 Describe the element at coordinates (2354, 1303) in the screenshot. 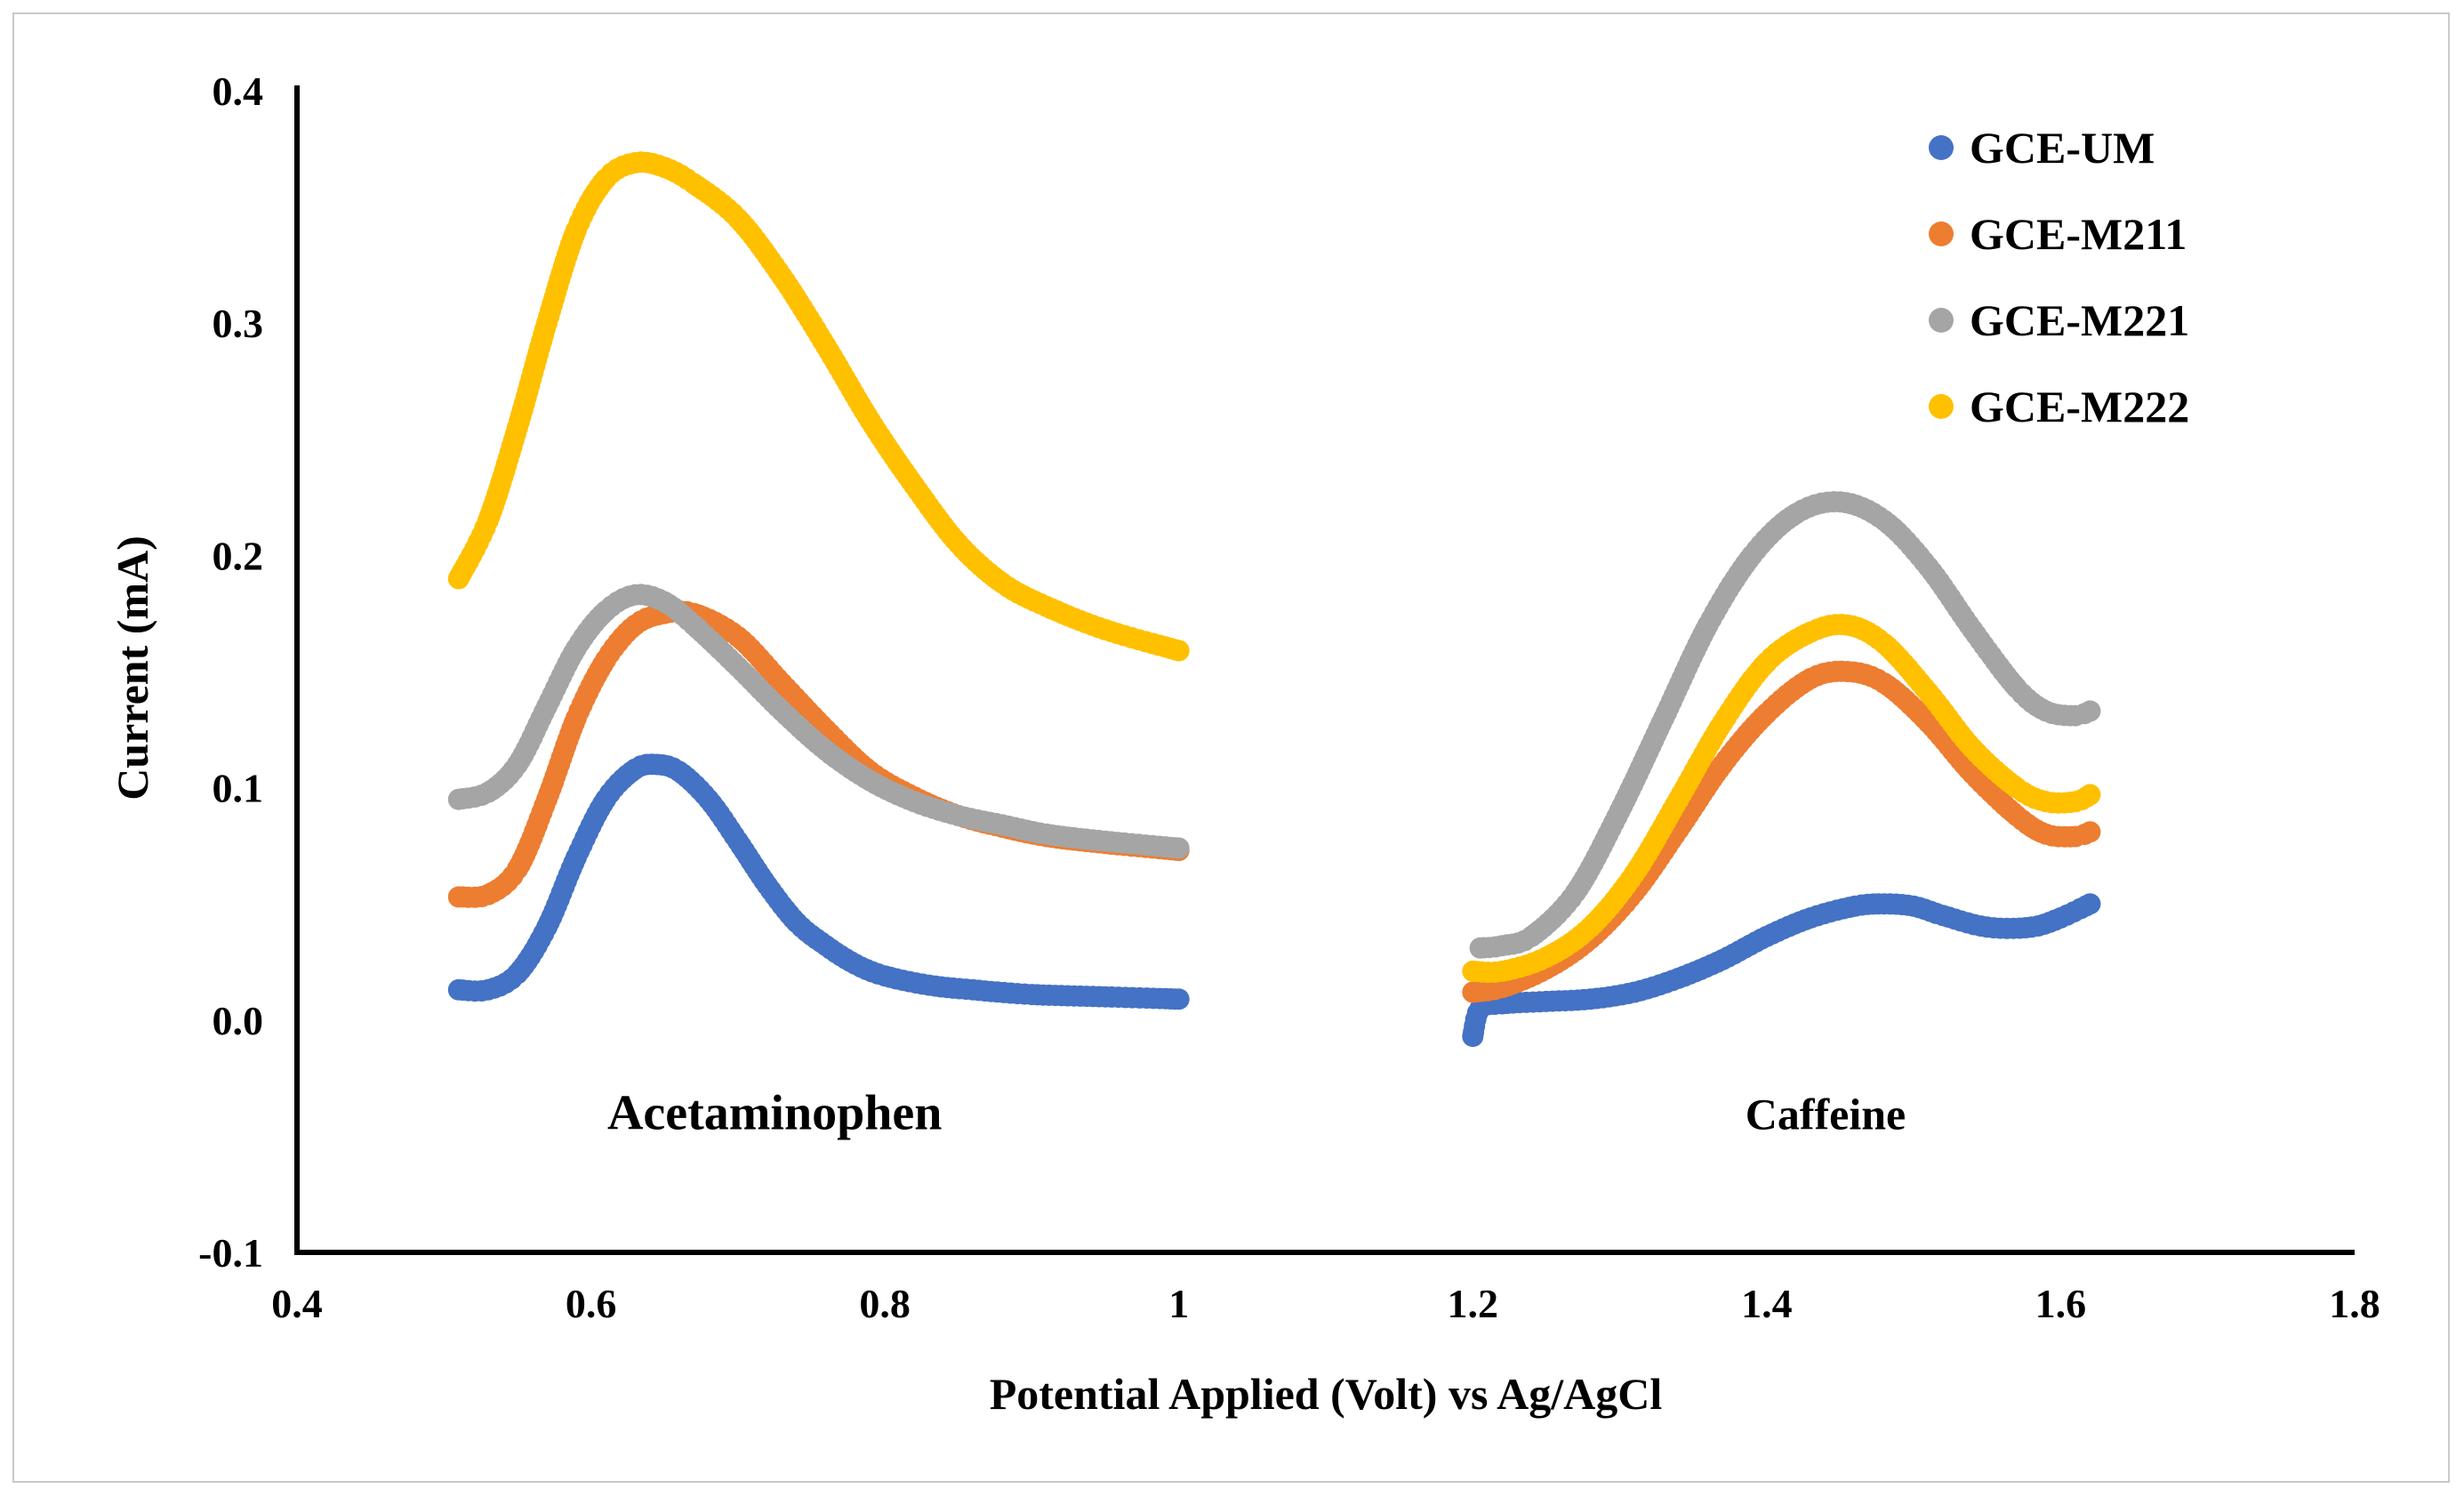

I see `x-tick-label: 1.8` at that location.